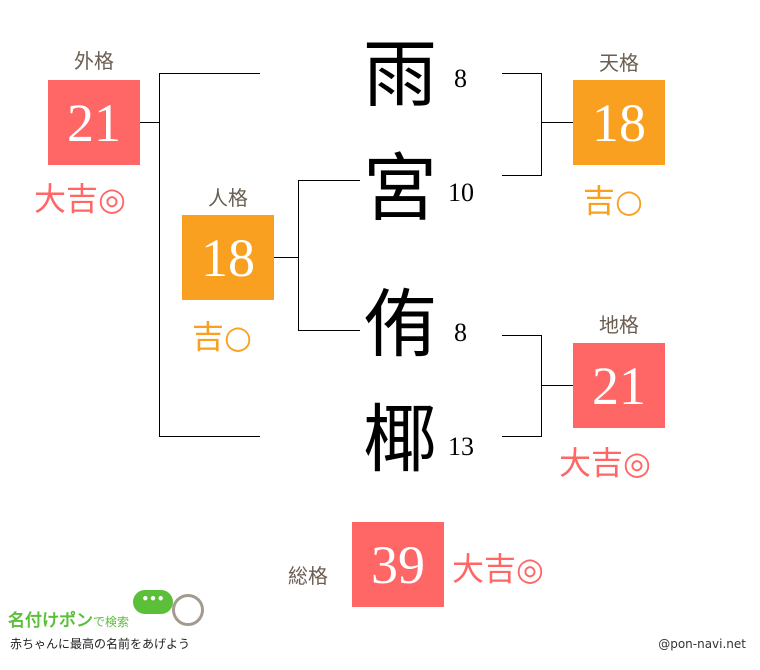  Describe the element at coordinates (702, 644) in the screenshot. I see `credit: @pon-navi.net` at that location.